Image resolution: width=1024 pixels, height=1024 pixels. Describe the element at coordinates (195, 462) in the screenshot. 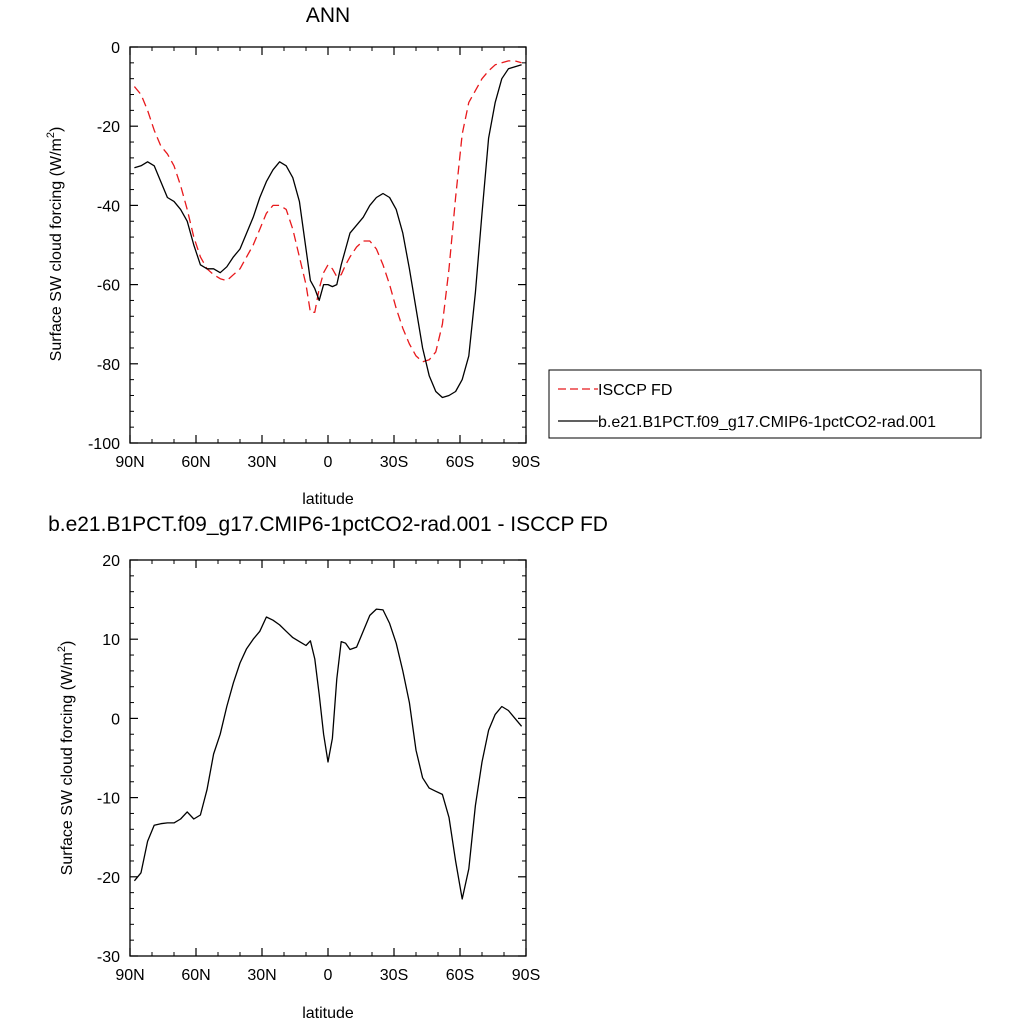

I see `top-x-tick-label: 60N` at that location.